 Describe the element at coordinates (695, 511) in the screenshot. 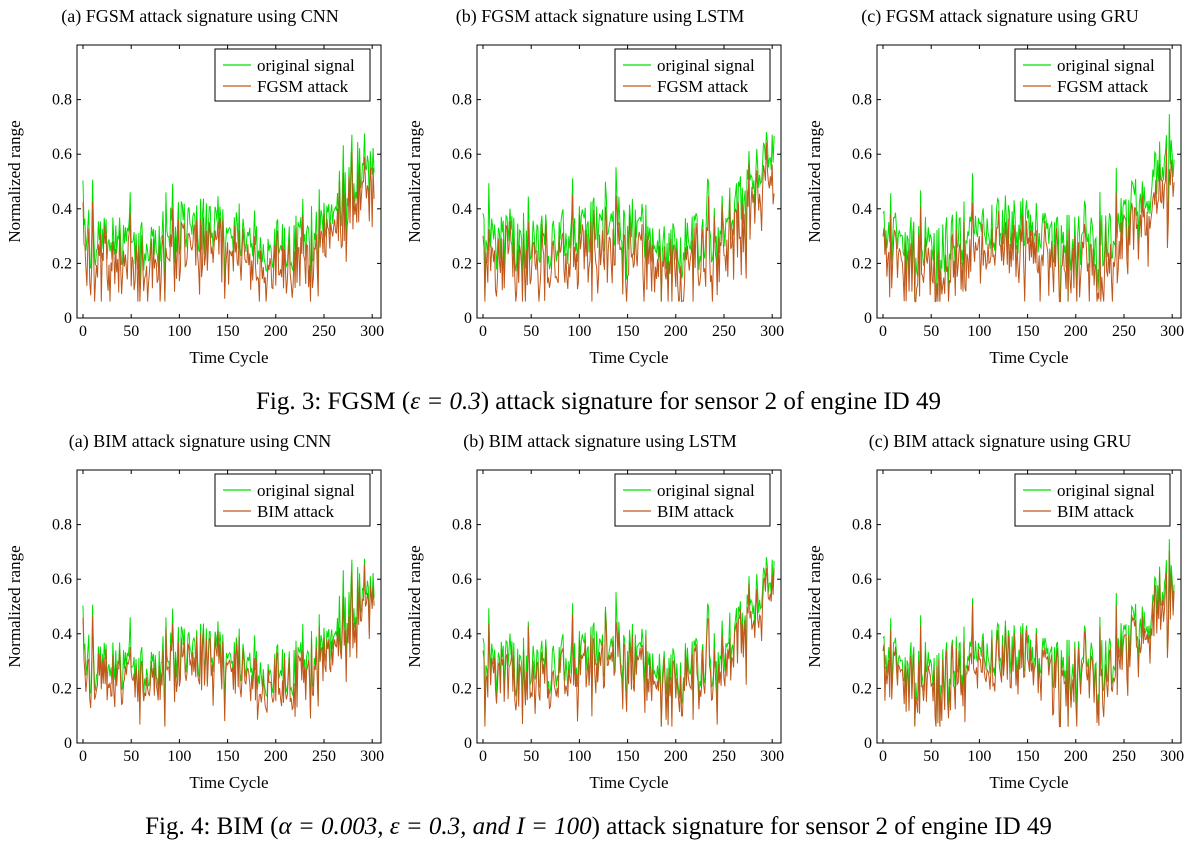

I see `legend-label: BIM attack` at that location.